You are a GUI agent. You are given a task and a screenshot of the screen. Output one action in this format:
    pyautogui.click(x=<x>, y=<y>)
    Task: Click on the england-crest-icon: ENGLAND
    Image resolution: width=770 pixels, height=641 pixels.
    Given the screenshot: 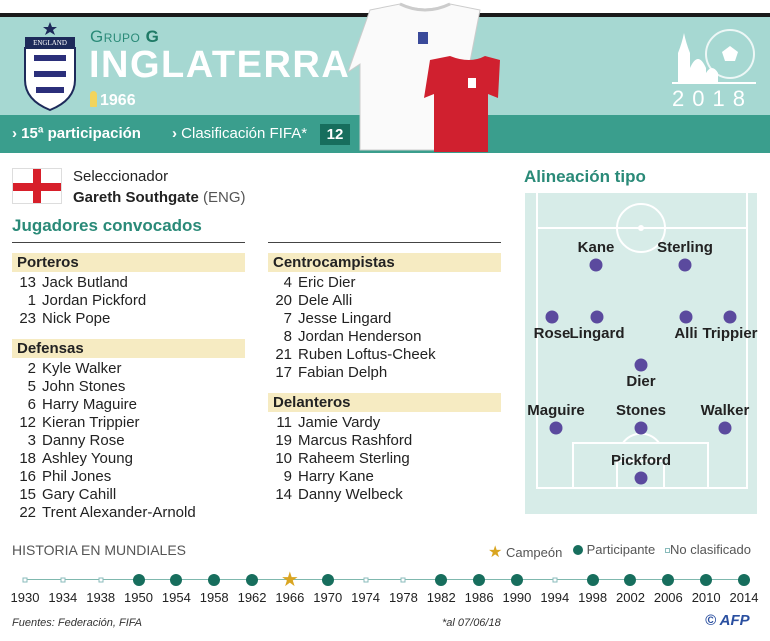 What is the action you would take?
    pyautogui.click(x=50, y=67)
    